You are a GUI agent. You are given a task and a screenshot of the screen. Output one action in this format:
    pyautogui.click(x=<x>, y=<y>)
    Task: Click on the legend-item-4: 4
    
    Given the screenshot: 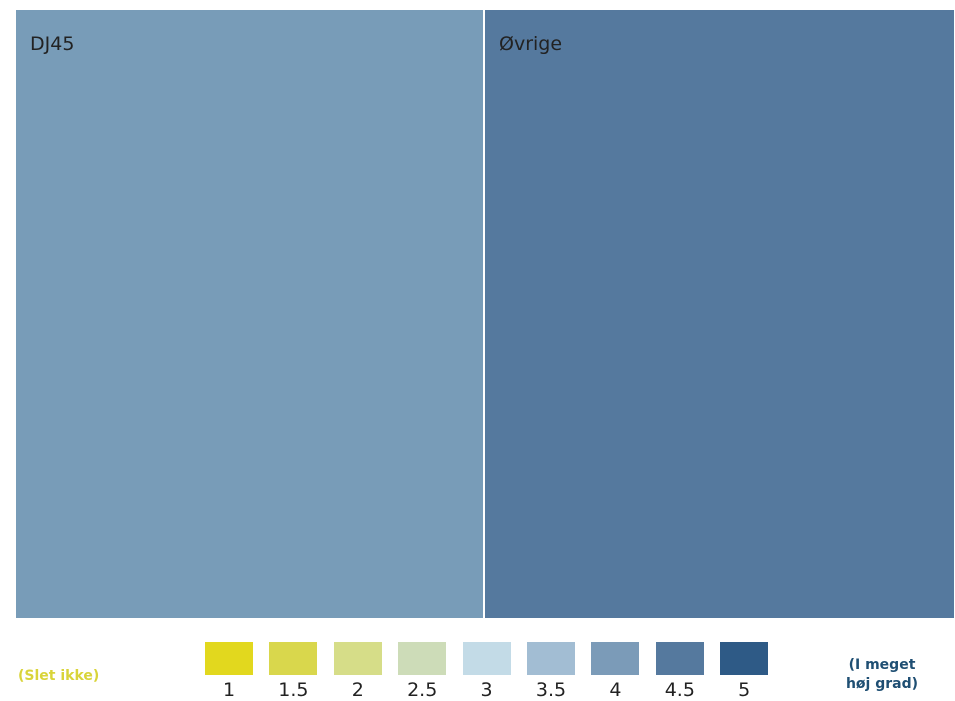 What is the action you would take?
    pyautogui.click(x=615, y=671)
    